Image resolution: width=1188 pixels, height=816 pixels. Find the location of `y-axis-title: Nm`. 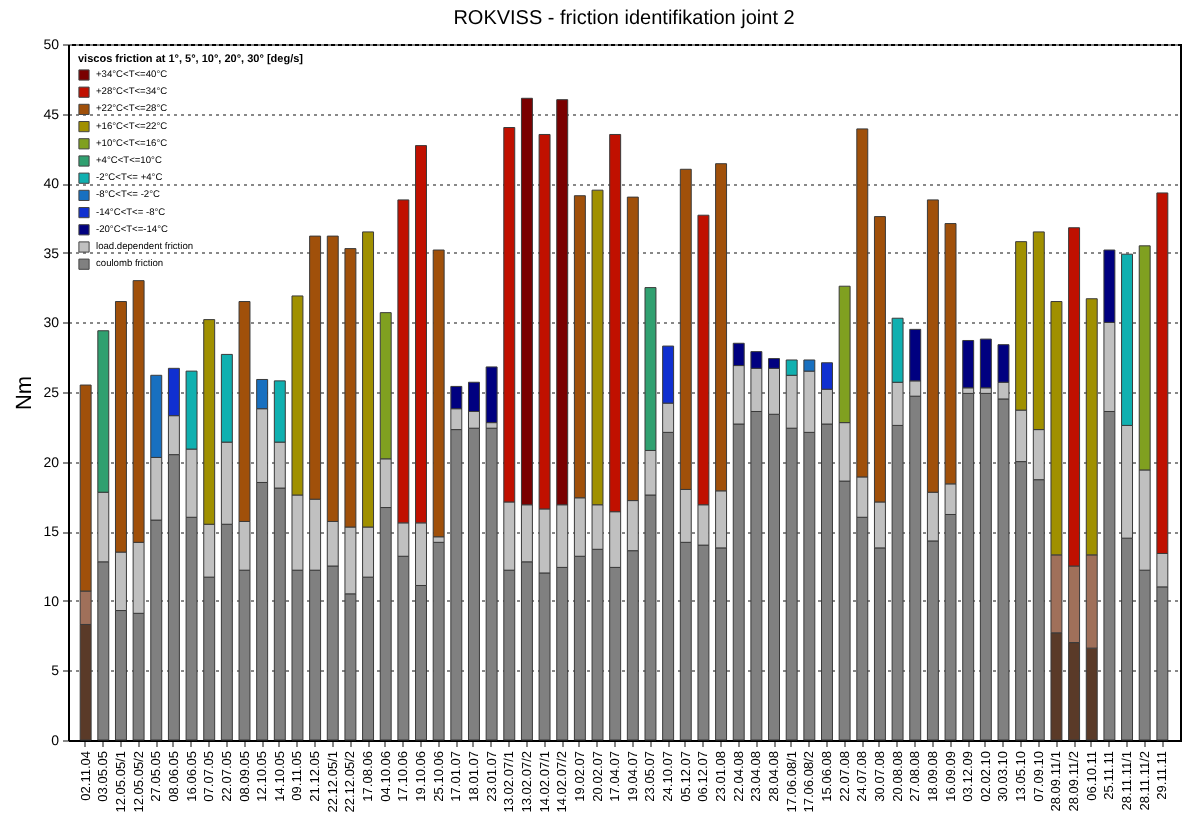

y-axis-title: Nm is located at coordinates (25, 393).